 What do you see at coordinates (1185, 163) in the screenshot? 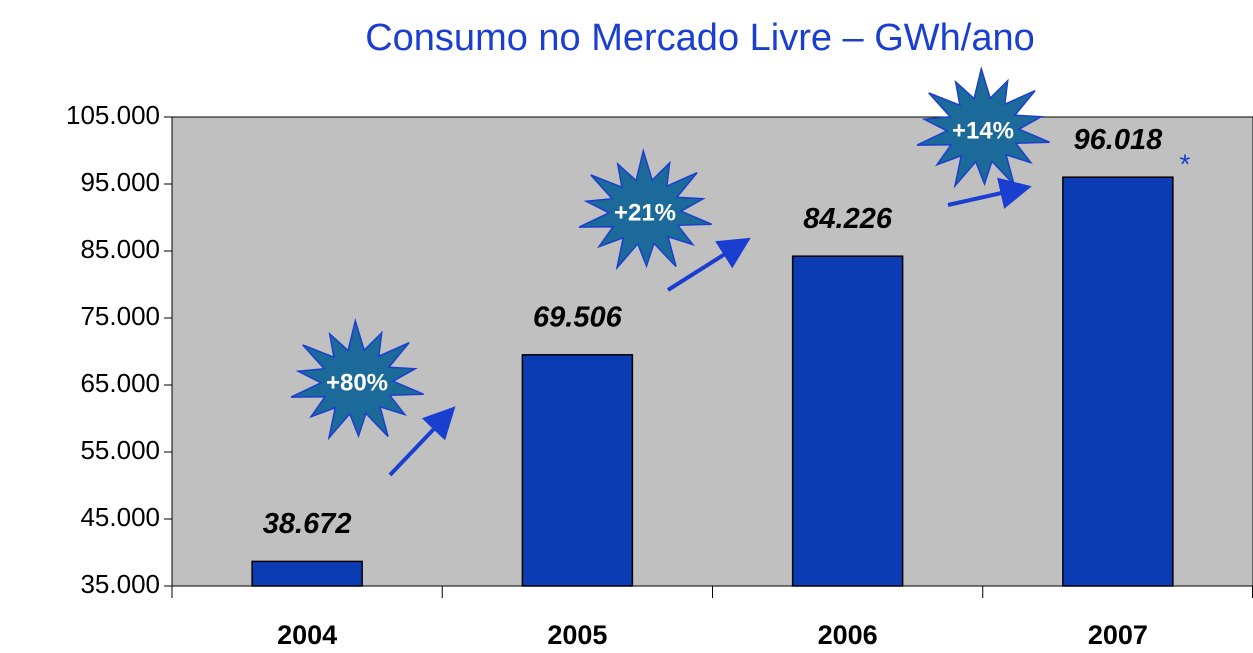
I see `annotation: *` at bounding box center [1185, 163].